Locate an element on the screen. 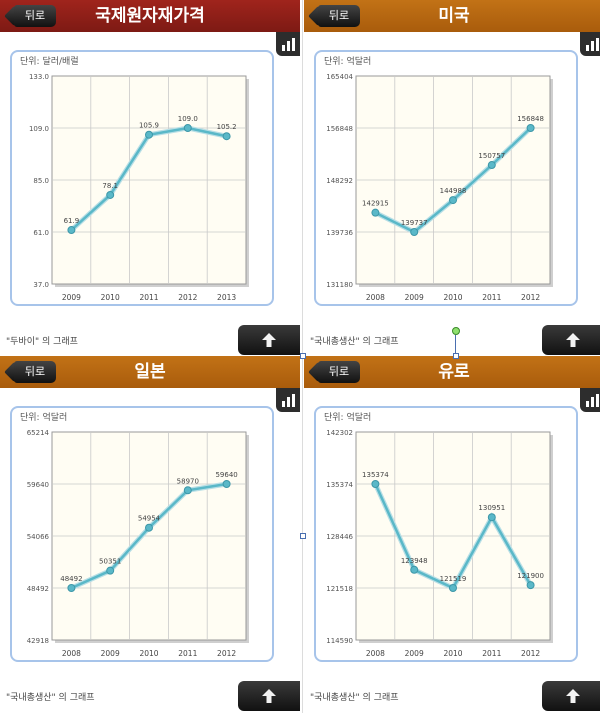 The width and height of the screenshot is (600, 713). data-label: 105.2 is located at coordinates (227, 127).